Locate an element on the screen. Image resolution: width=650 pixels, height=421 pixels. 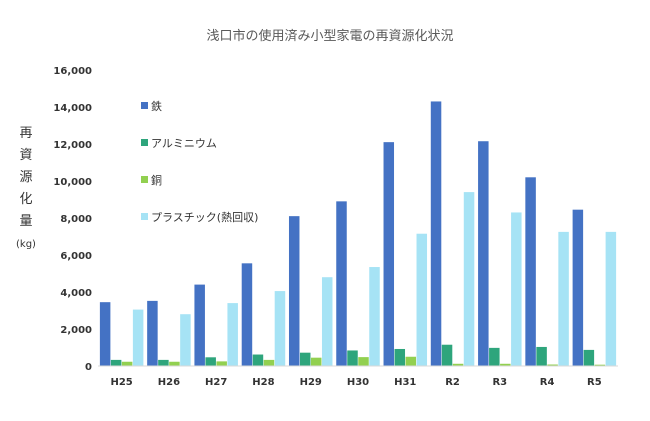
y-tick-label: 14,000 is located at coordinates (72, 108).